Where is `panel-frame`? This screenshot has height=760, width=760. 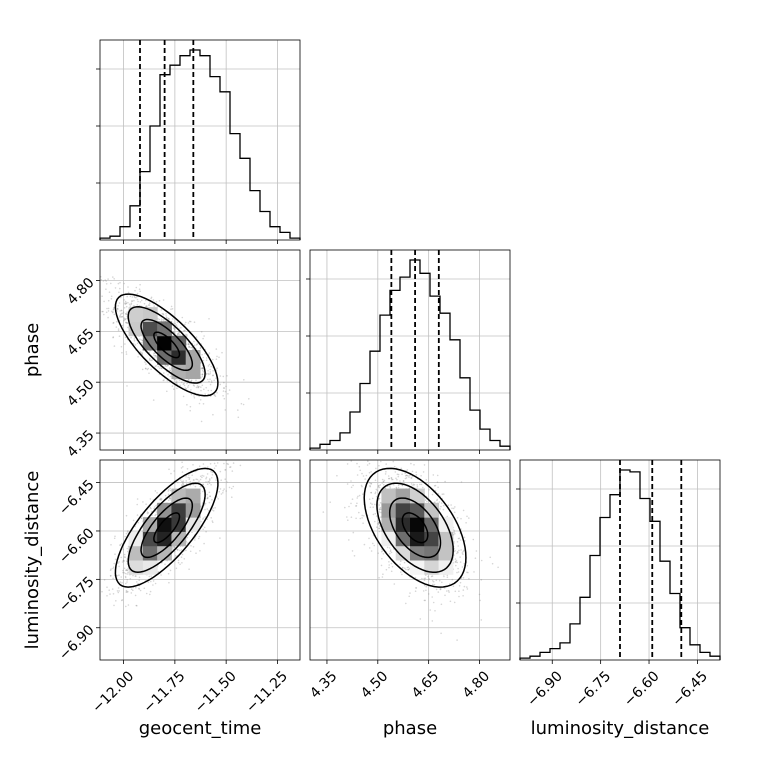
panel-frame is located at coordinates (410, 560).